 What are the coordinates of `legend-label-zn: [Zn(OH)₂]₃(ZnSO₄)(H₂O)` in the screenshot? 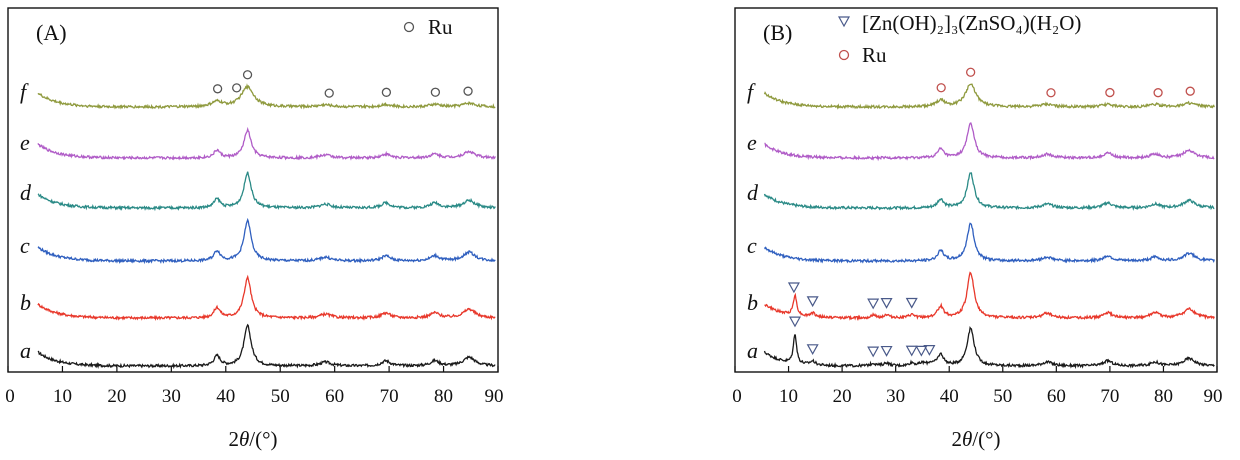 It's located at (971, 23).